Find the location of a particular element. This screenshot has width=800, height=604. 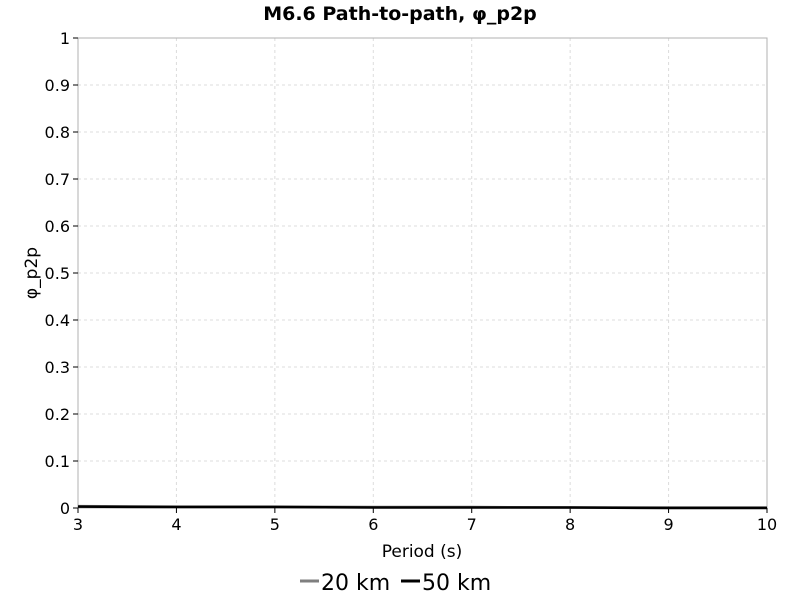

x-tick-label: 10 is located at coordinates (767, 524).